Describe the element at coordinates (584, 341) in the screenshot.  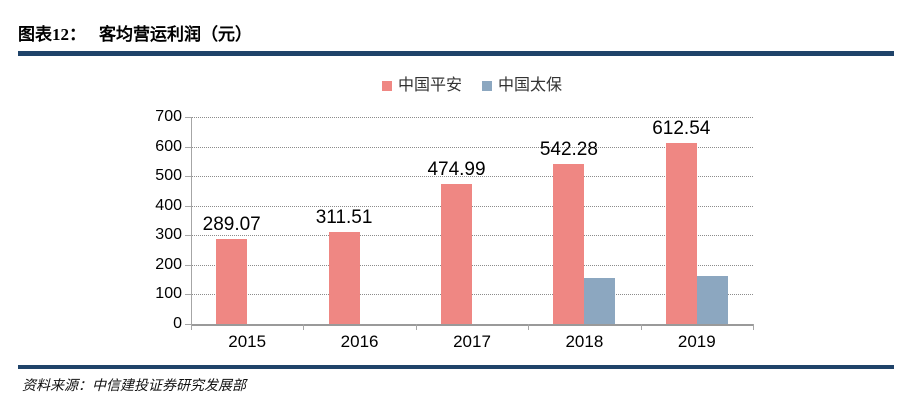
I see `x-axis-category-2018: 2018` at that location.